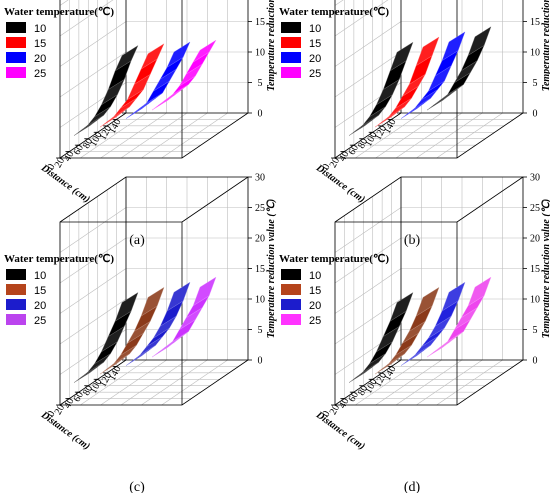 The width and height of the screenshot is (550, 493). What do you see at coordinates (137, 240) in the screenshot?
I see `panel-label: (a)` at bounding box center [137, 240].